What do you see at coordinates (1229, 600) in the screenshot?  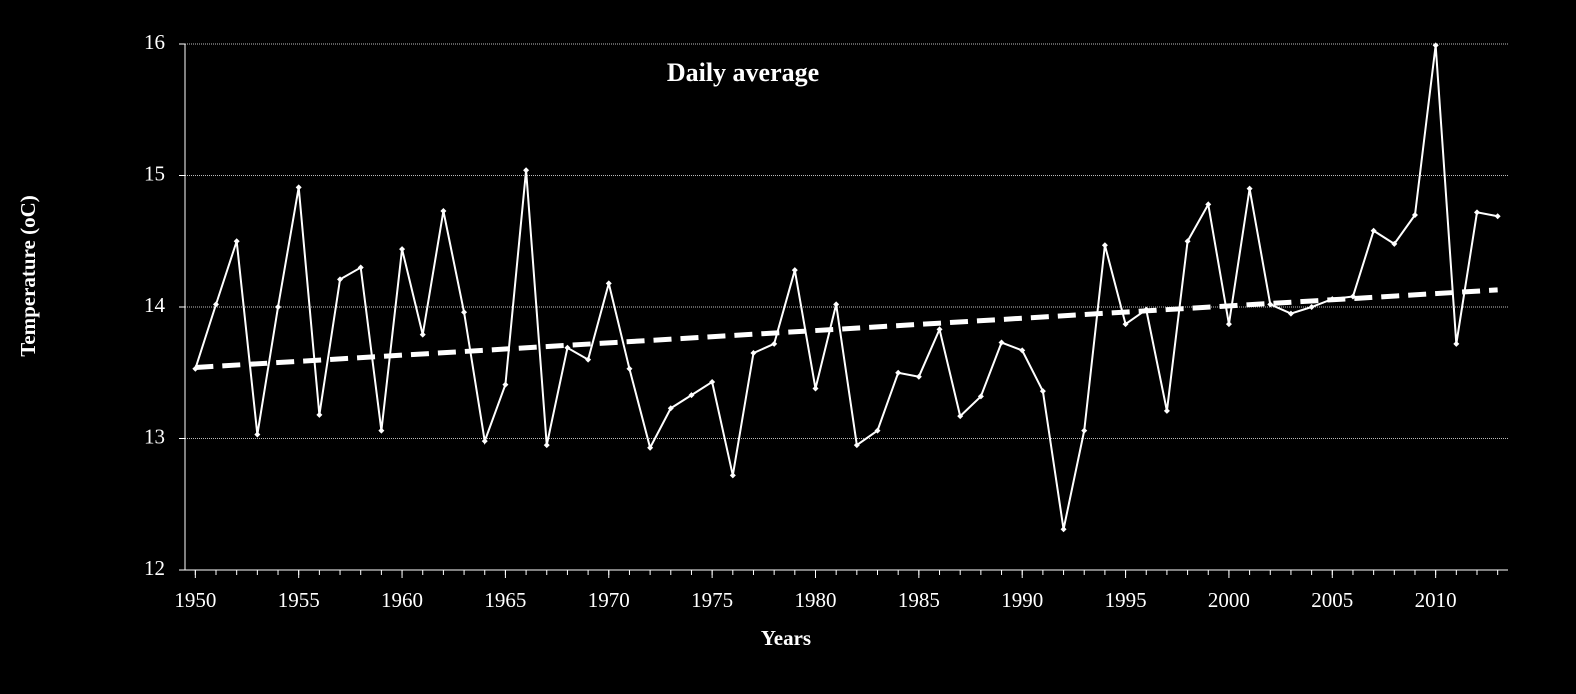 I see `x-tick-label: 2000` at bounding box center [1229, 600].